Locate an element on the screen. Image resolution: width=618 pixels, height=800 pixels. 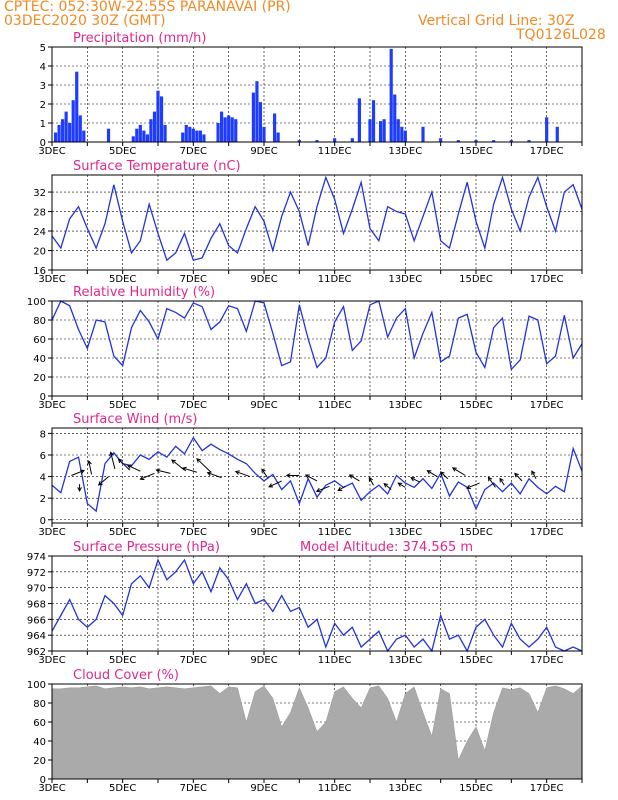
y-tick-label: 2 is located at coordinates (43, 499).